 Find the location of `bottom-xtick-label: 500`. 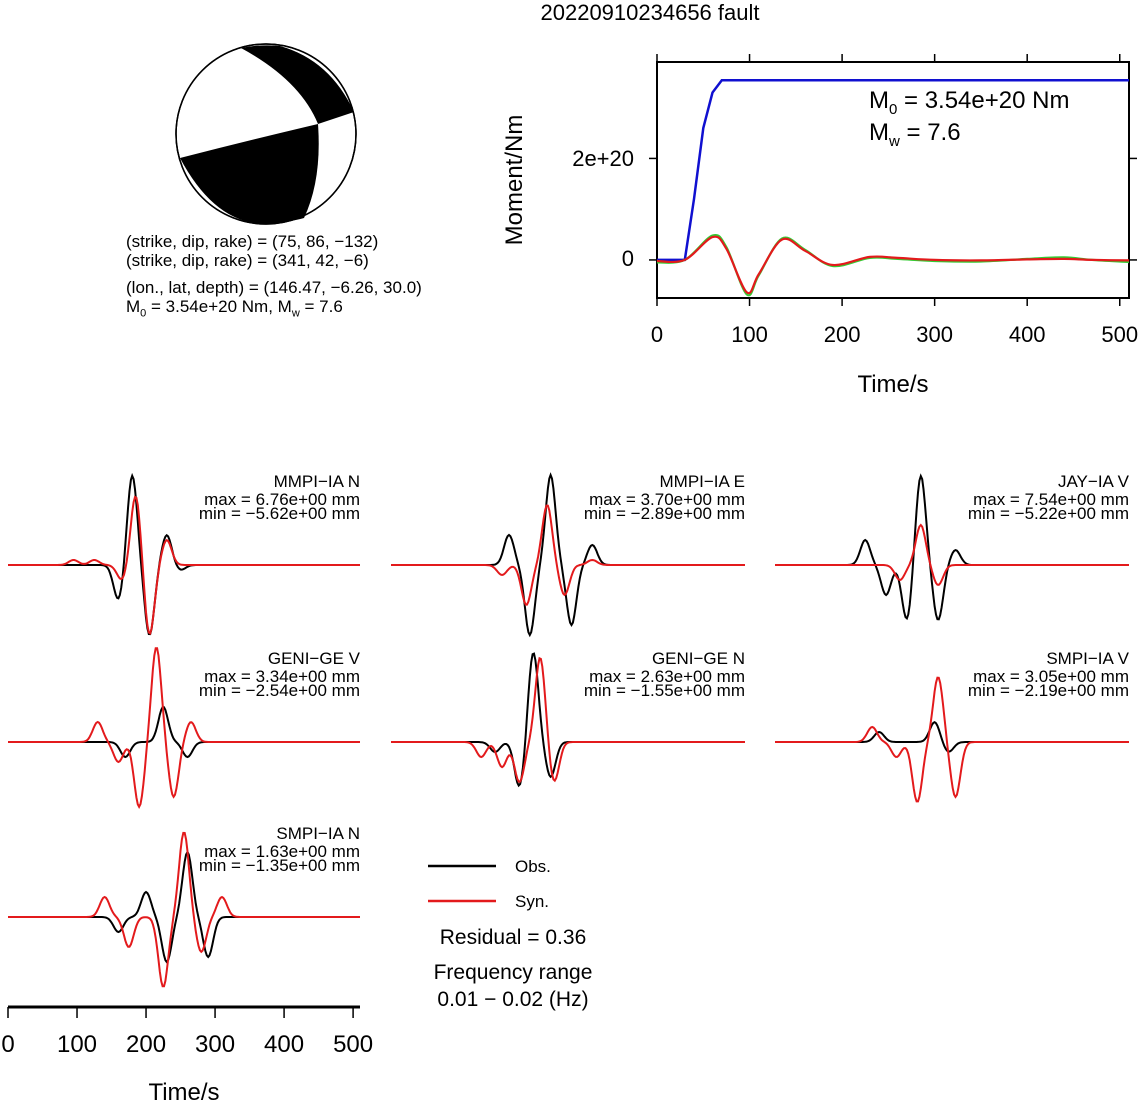

bottom-xtick-label: 500 is located at coordinates (353, 1044).